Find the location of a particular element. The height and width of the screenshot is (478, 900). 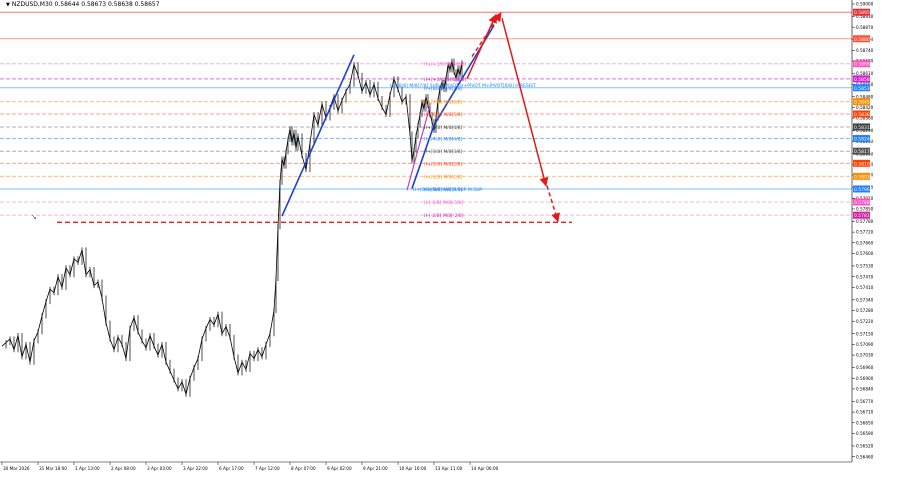

y-tick-label: 0.57850 is located at coordinates (865, 209).